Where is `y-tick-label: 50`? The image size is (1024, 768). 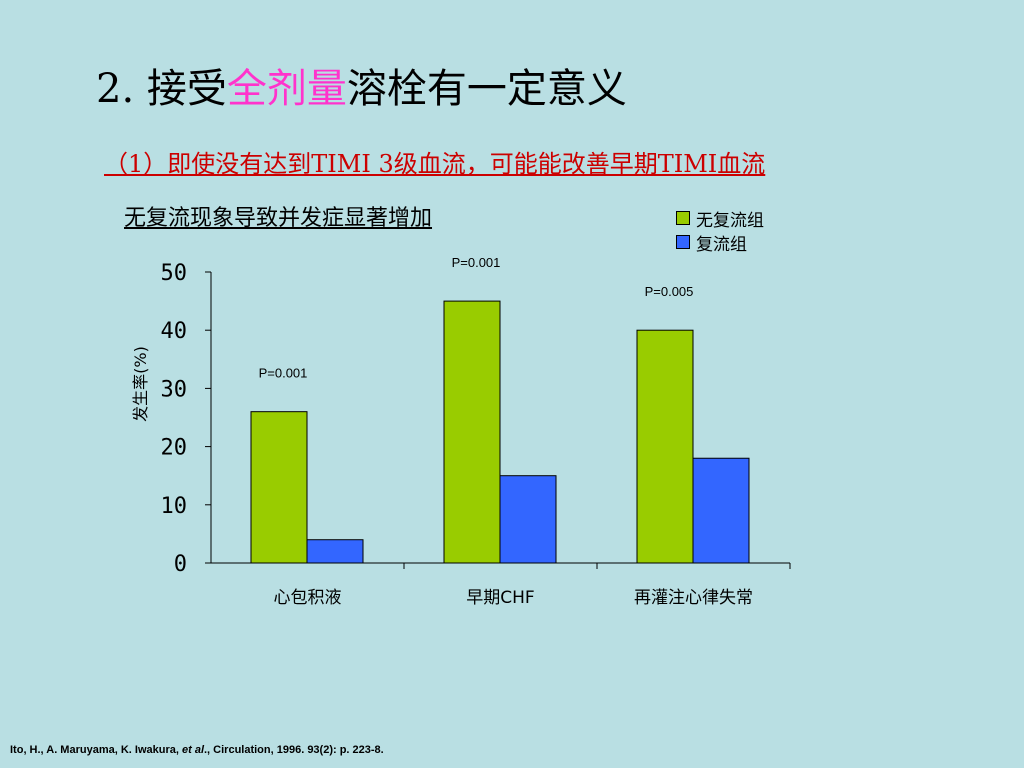
y-tick-label: 50 is located at coordinates (174, 273).